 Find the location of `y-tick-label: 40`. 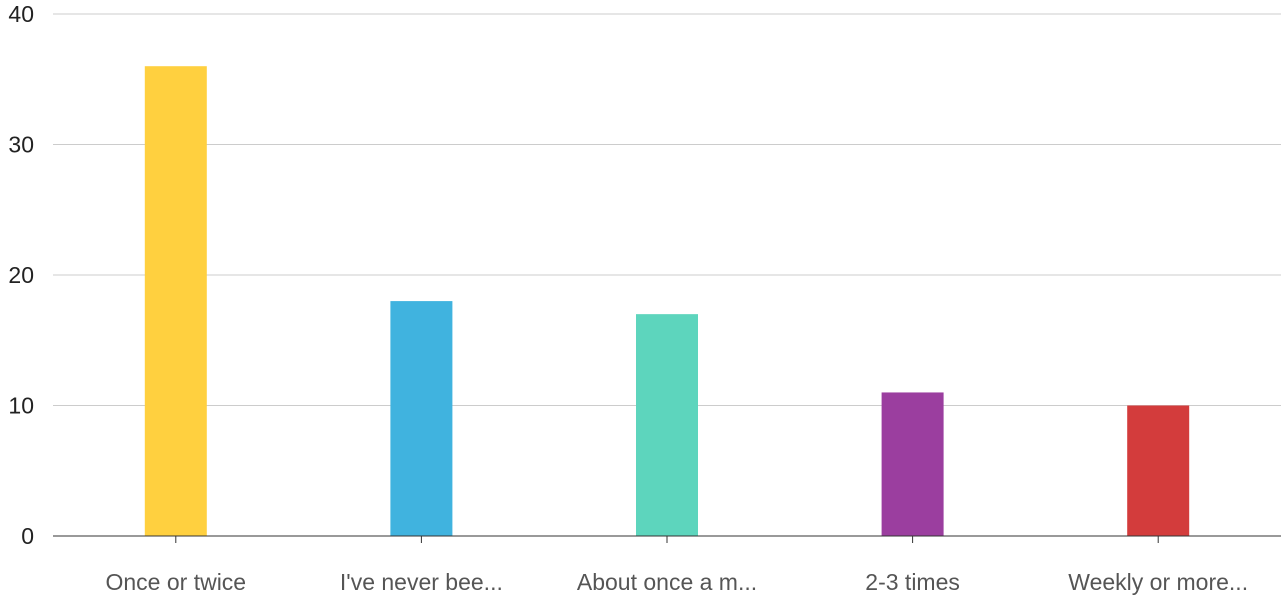

y-tick-label: 40 is located at coordinates (21, 14).